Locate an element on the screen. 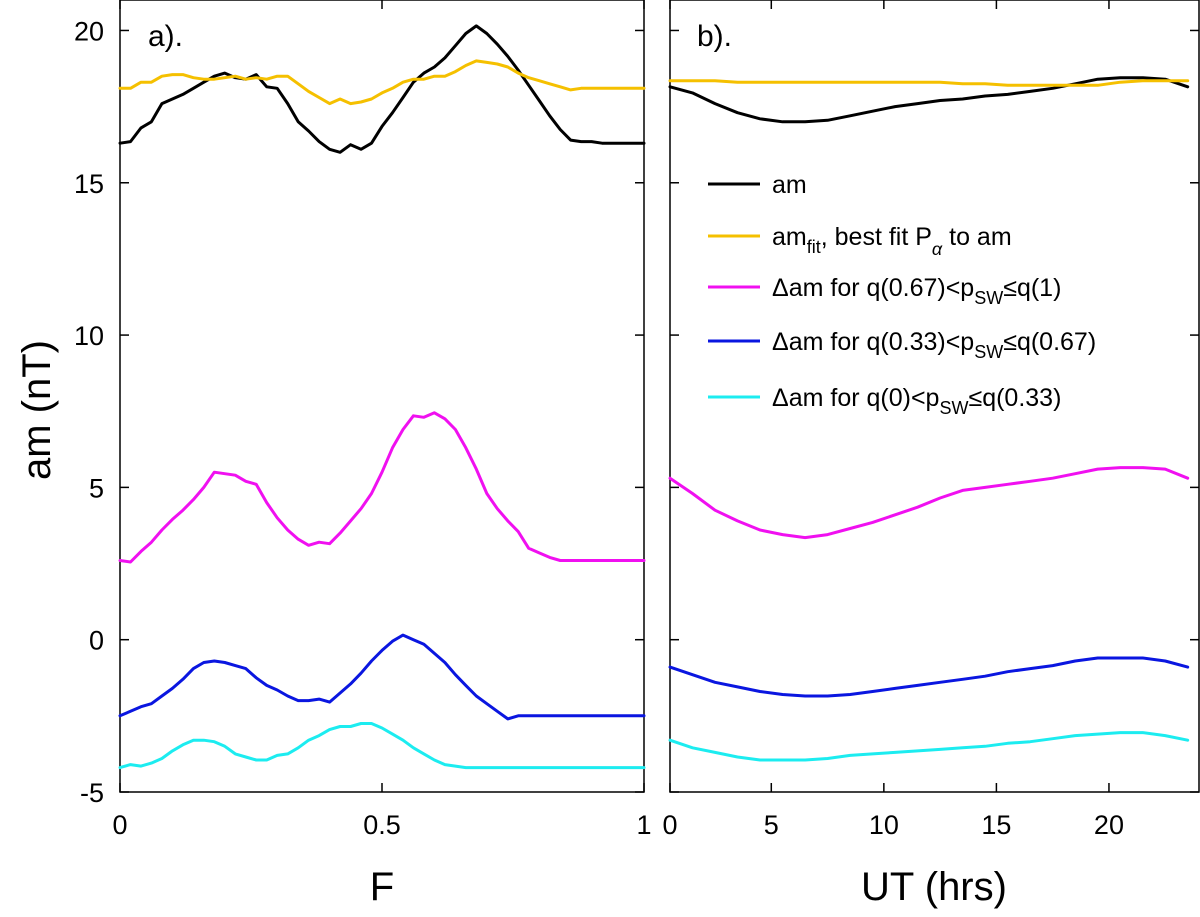 The height and width of the screenshot is (917, 1200). panel-b-x-axis-title: UT (hrs) is located at coordinates (934, 887).